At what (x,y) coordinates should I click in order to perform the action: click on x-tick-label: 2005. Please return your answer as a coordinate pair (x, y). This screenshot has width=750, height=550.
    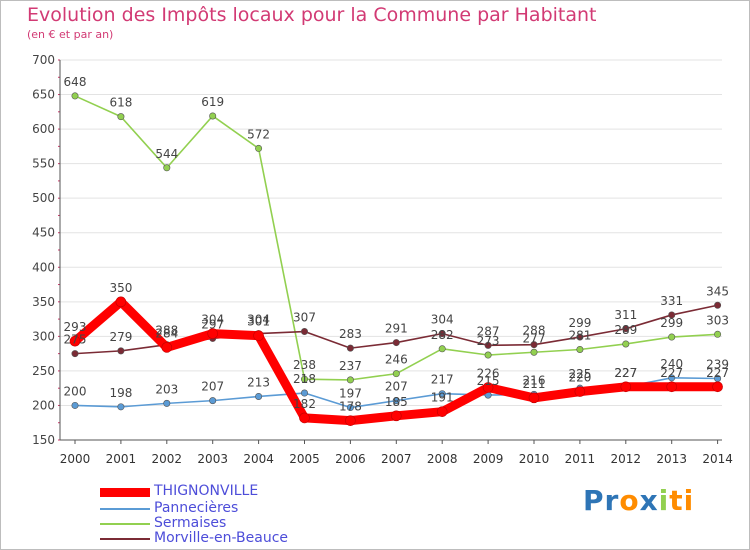
    Looking at the image, I should click on (304, 459).